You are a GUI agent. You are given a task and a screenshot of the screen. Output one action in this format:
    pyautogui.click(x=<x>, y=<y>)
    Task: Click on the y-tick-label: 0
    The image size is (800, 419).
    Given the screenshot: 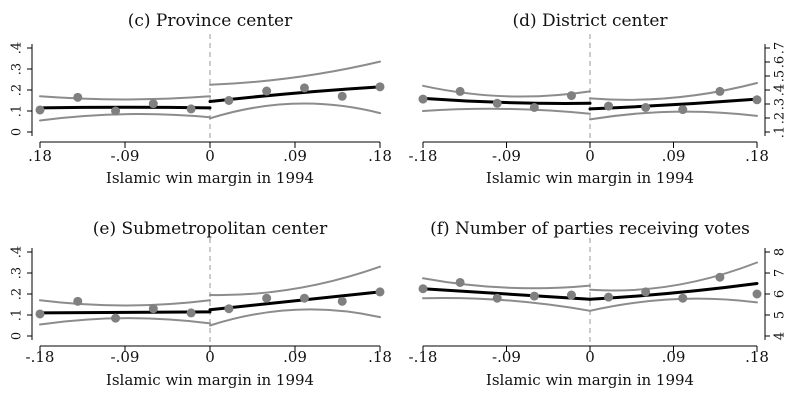 What is the action you would take?
    pyautogui.click(x=17, y=336)
    